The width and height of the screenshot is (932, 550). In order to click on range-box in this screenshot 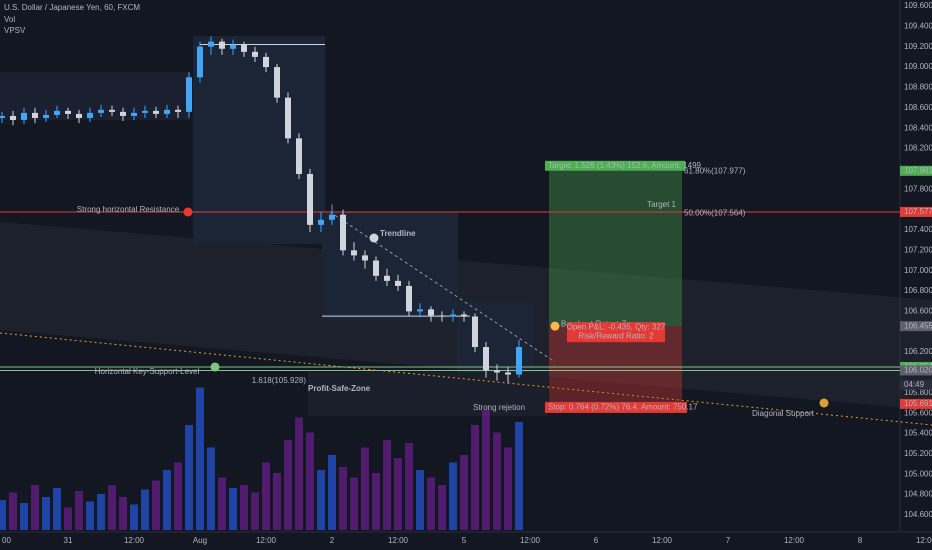, I will do `click(259, 140)`.